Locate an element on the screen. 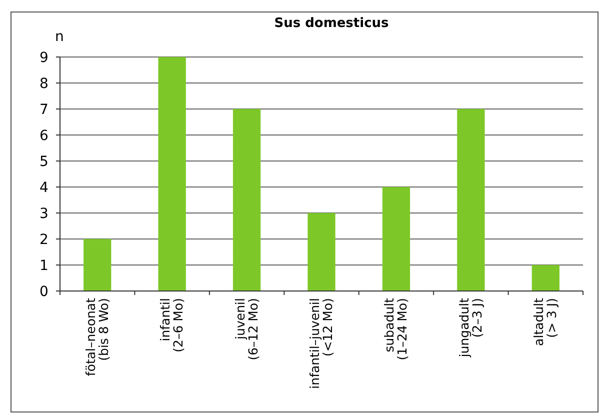  y-tick-label: 6 is located at coordinates (44, 136).